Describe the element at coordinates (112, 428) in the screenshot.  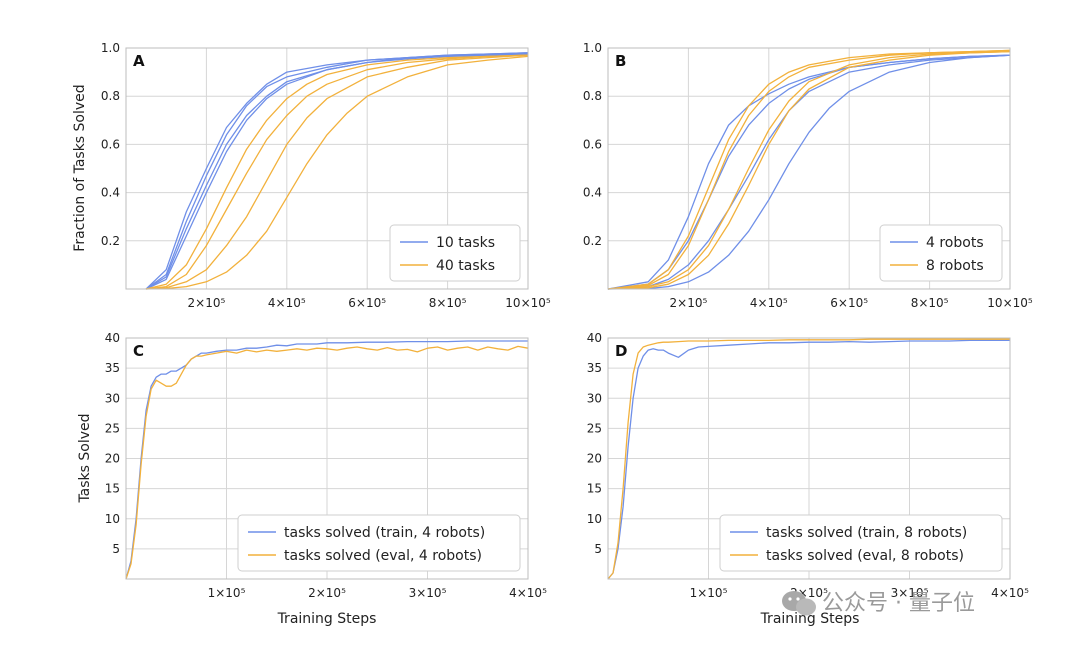
I see `y-tick-label-c-4: 25` at that location.